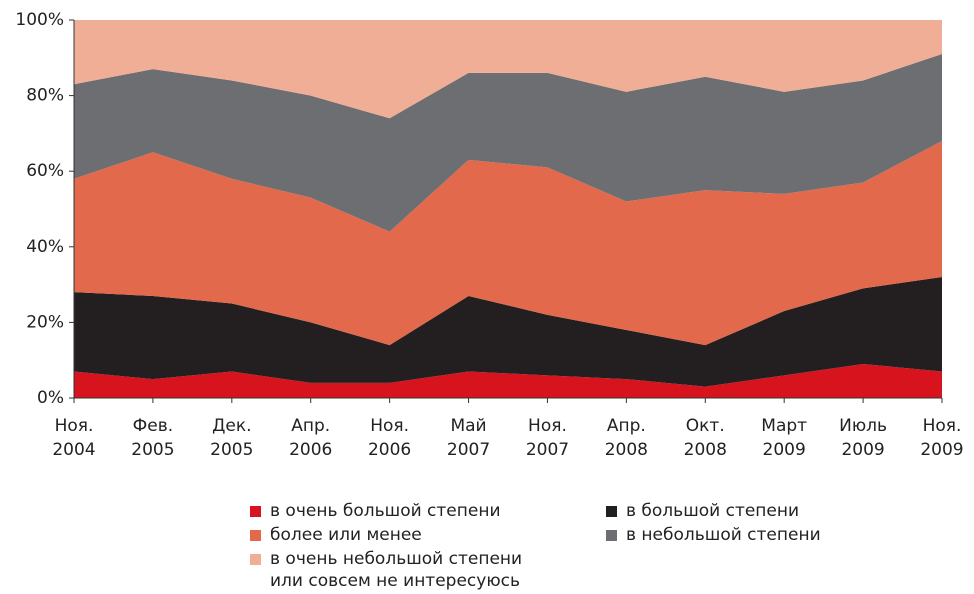 This screenshot has height=594, width=974. I want to click on x-tick-label: Май 2007, so click(468, 438).